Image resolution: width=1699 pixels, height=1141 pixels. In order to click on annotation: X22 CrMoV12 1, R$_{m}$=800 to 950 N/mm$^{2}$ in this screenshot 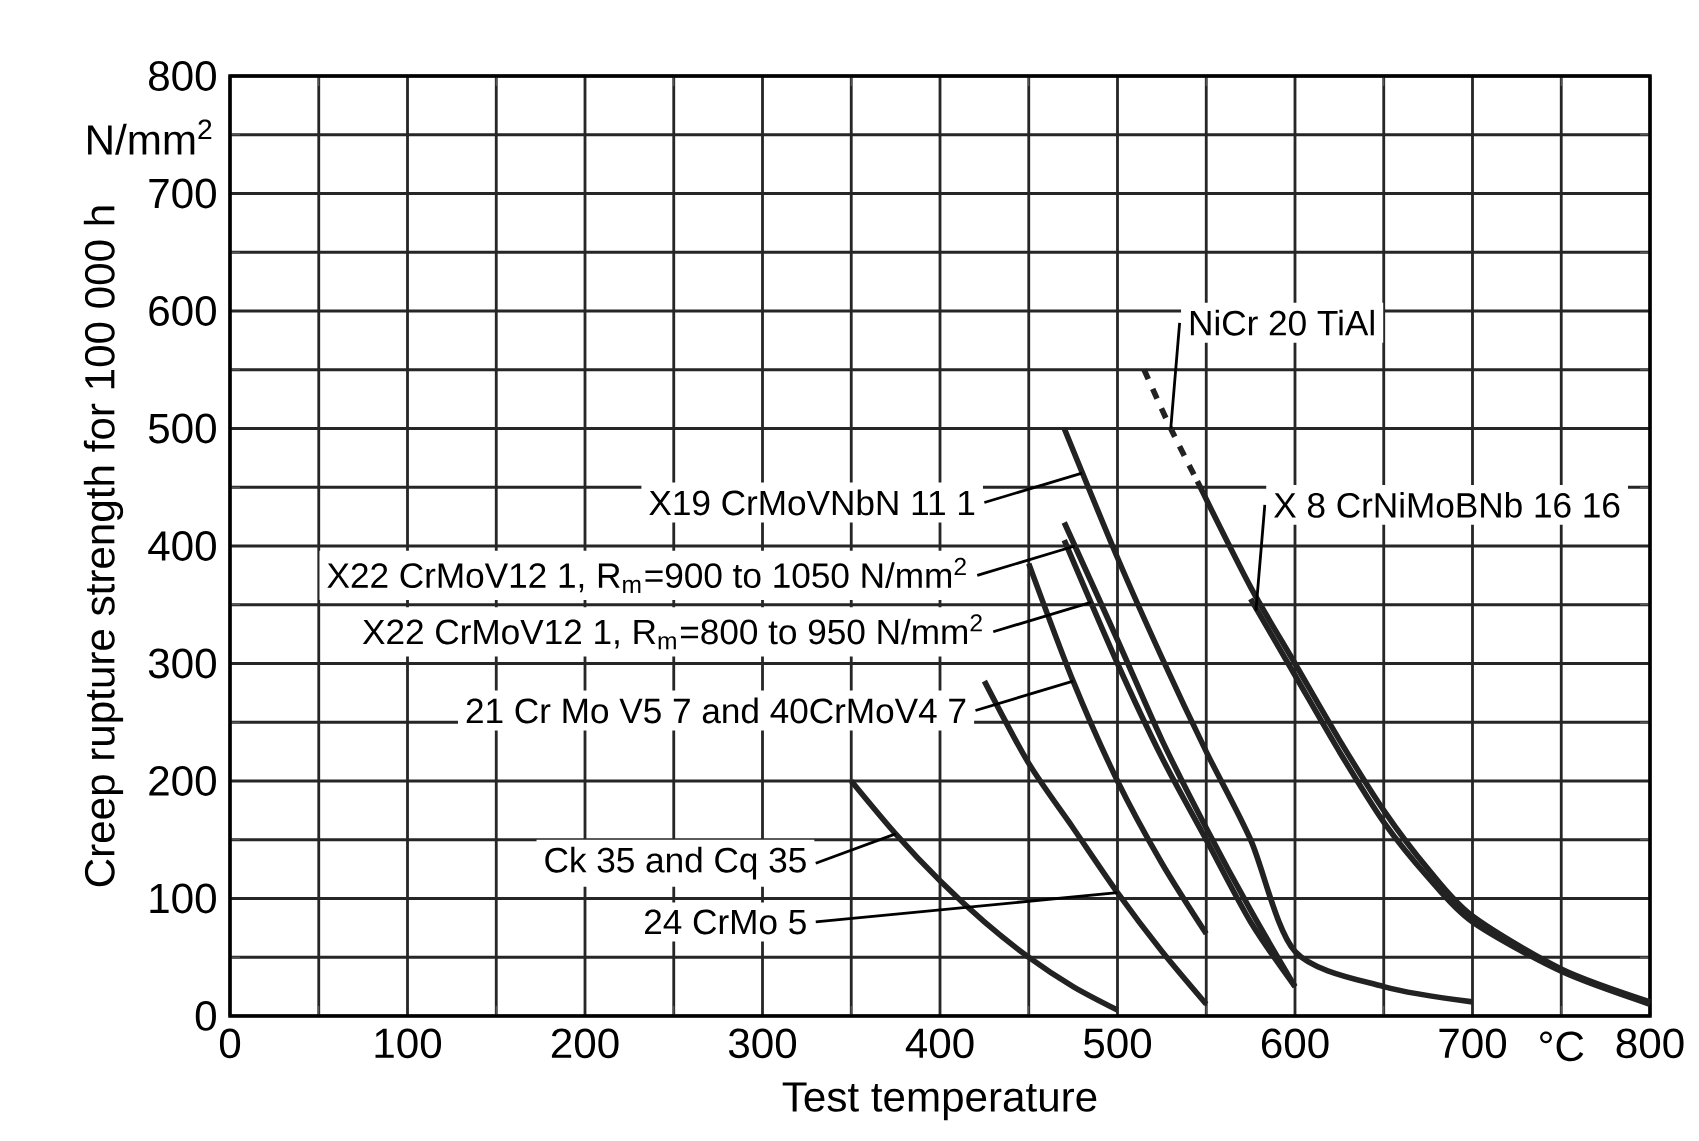, I will do `click(672, 632)`.